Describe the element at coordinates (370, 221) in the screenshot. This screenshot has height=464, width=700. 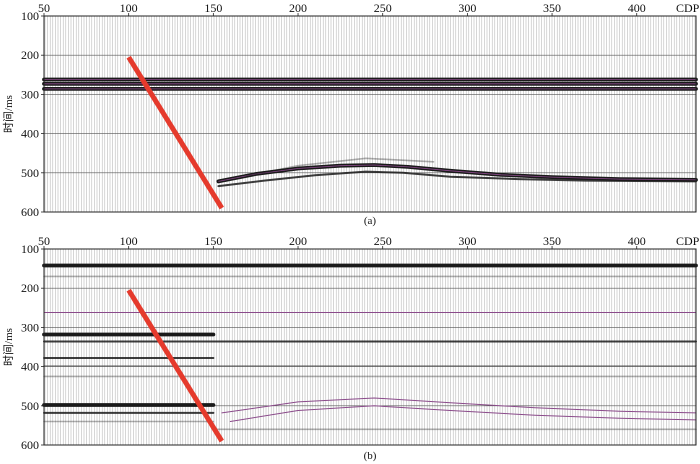
I see `panel-label: (a)` at that location.